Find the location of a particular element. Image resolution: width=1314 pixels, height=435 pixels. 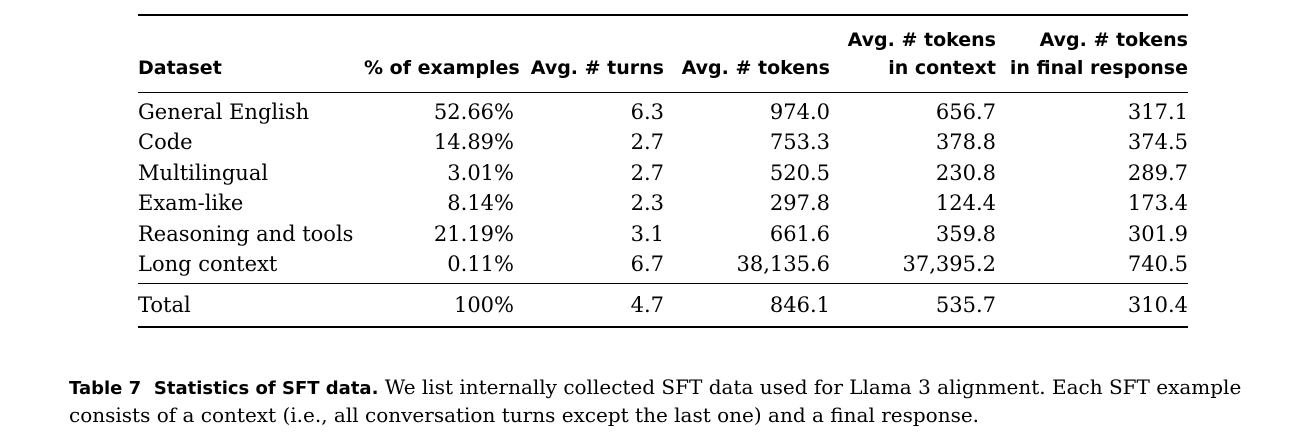

caption-title: Statistics of SFT data. is located at coordinates (266, 388).